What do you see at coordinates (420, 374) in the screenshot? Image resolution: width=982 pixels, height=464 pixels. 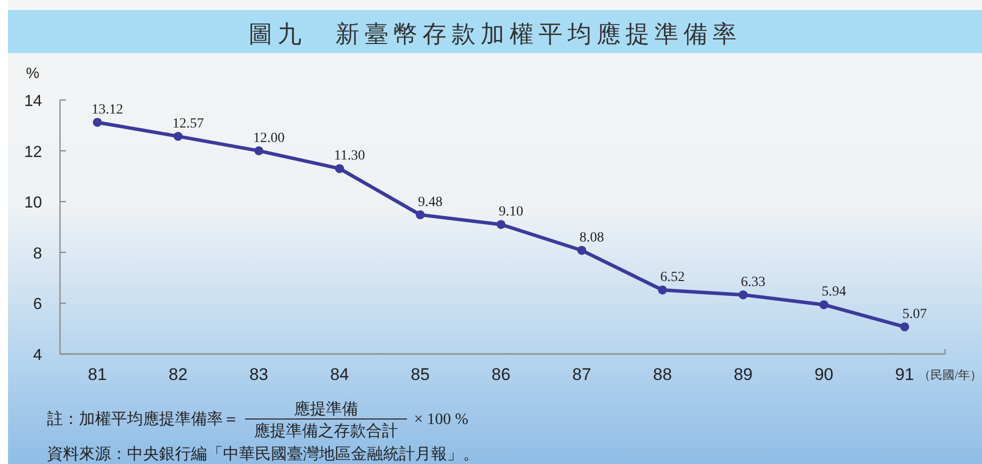 I see `x-tick-label: 85` at bounding box center [420, 374].